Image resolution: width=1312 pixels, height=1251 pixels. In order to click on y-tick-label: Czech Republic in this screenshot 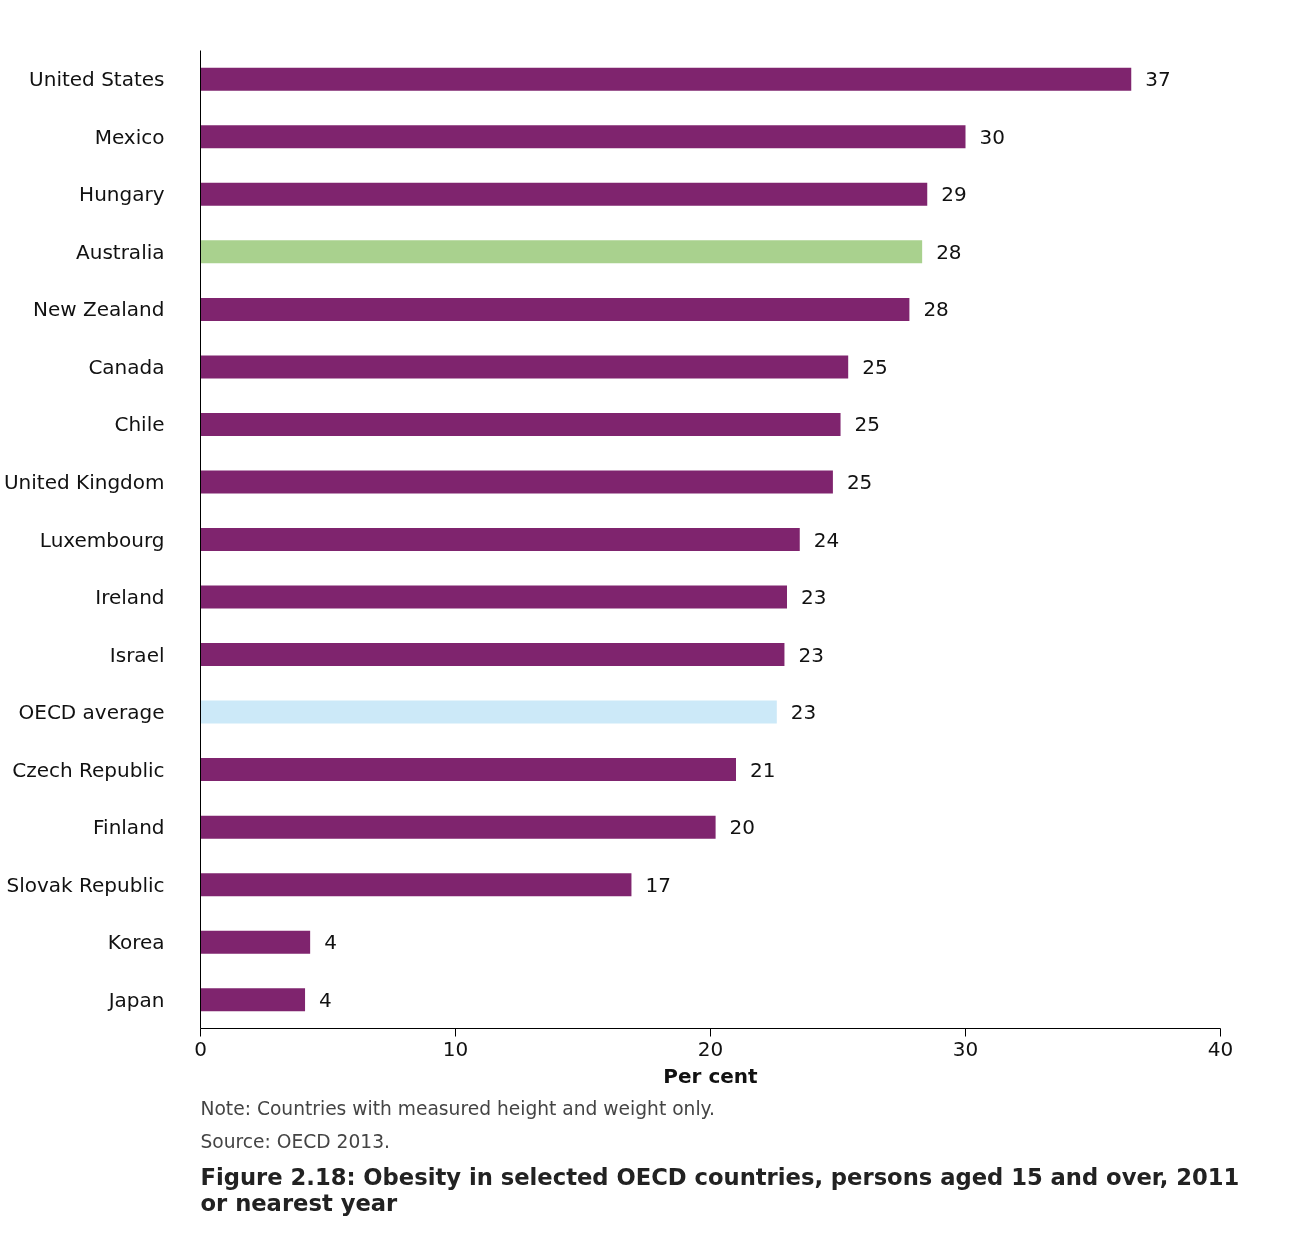, I will do `click(88, 769)`.